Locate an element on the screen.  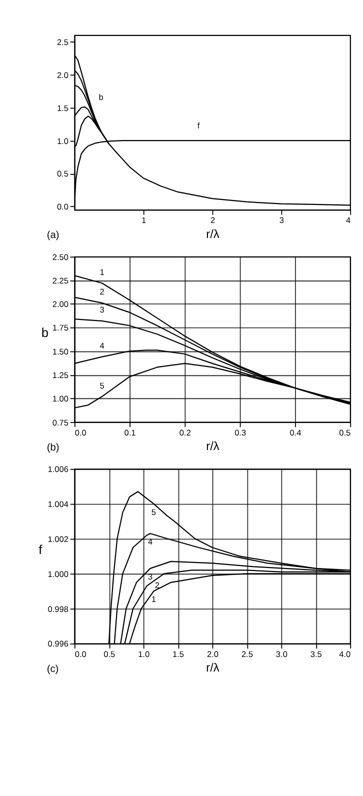
x-tick-label: 3.5 is located at coordinates (316, 654).